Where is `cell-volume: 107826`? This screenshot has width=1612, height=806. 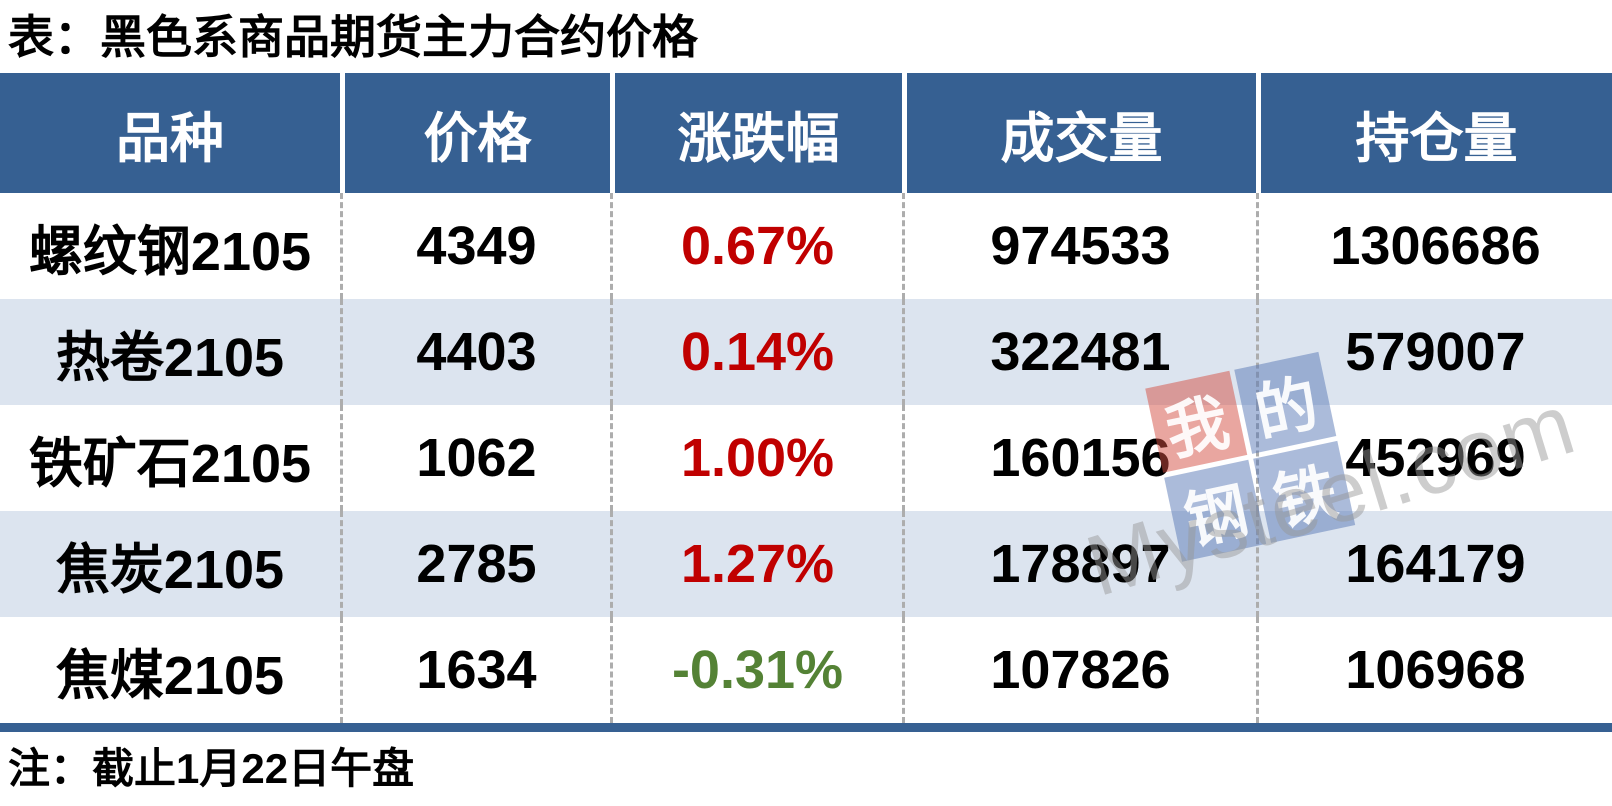 cell-volume: 107826 is located at coordinates (1079, 670).